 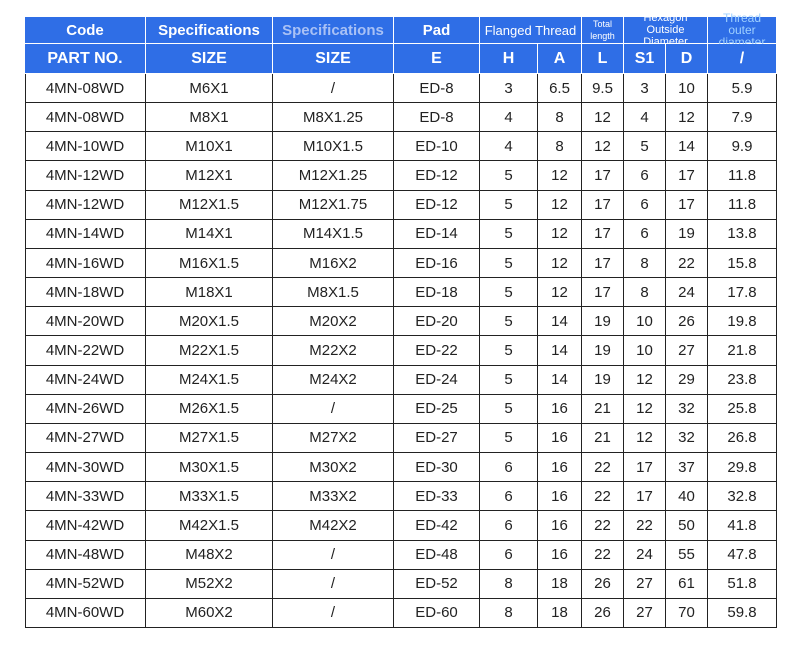 What do you see at coordinates (209, 205) in the screenshot?
I see `table-cell: M12X1.5` at bounding box center [209, 205].